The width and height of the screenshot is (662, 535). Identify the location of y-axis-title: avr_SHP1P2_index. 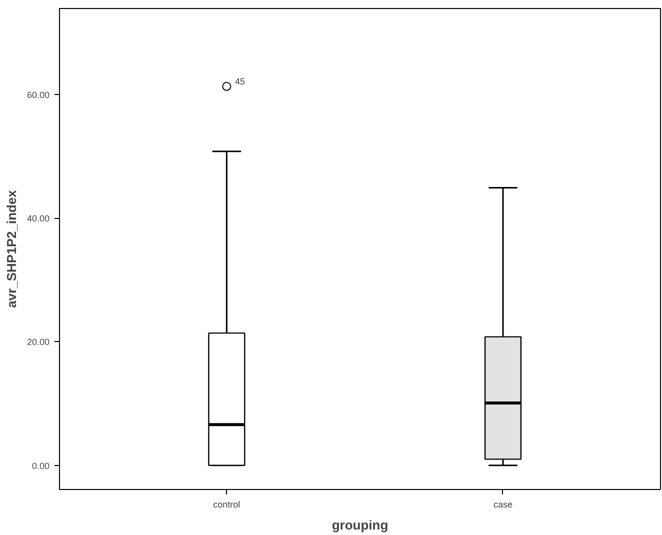
(11, 248).